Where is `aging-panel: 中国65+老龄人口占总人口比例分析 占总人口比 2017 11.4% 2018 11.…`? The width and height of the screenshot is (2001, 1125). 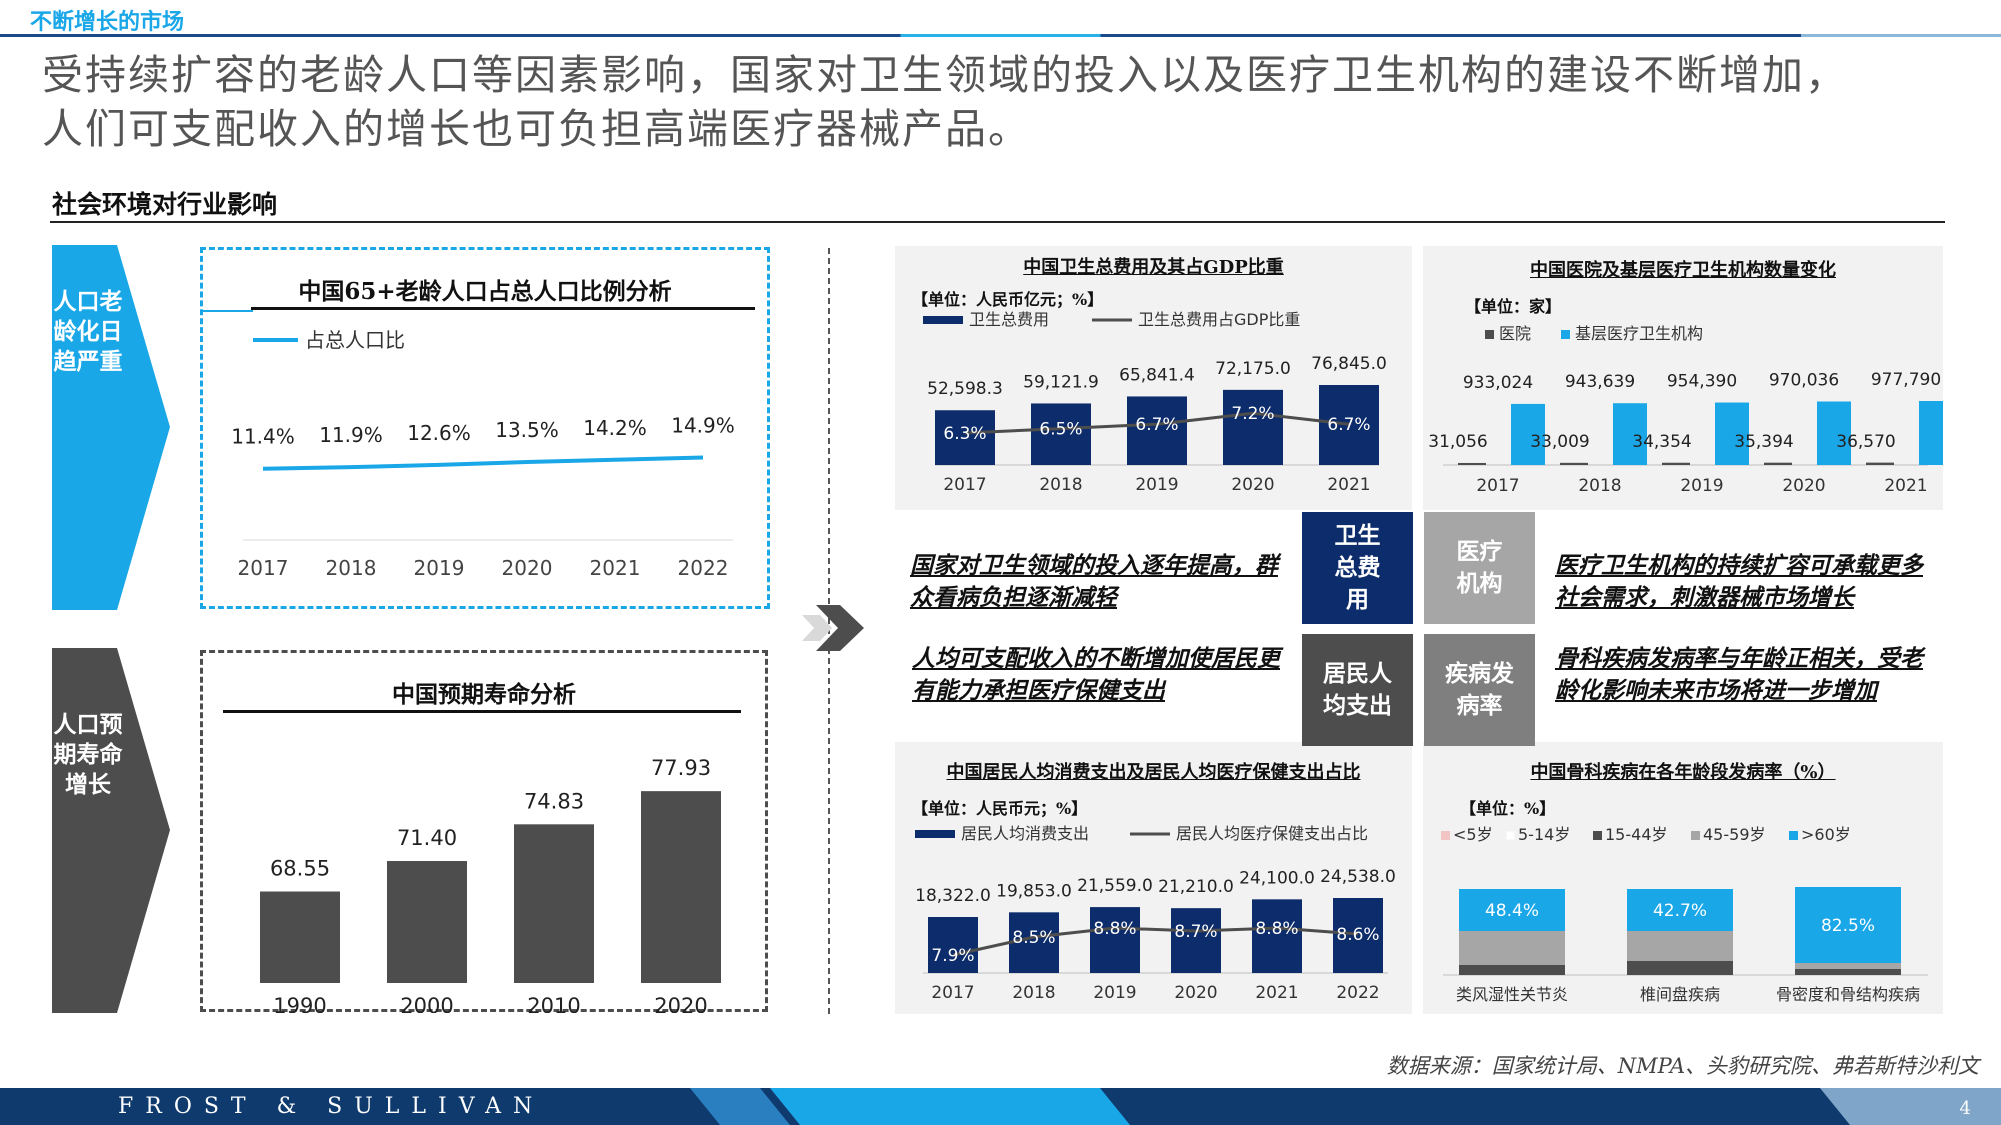 aging-panel: 中国65+老龄人口占总人口比例分析 占总人口比 2017 11.4% 2018 11.… is located at coordinates (485, 428).